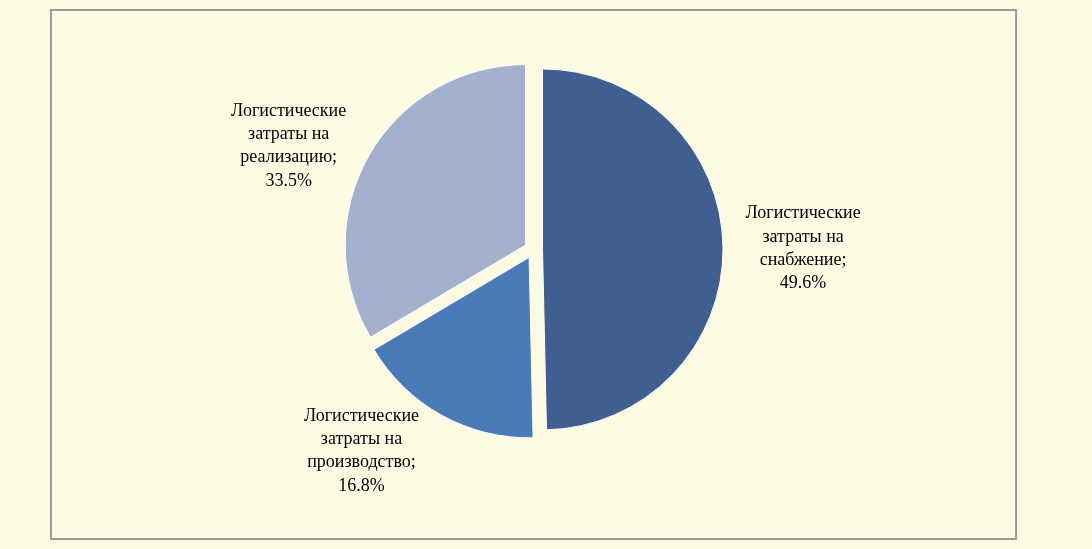 This screenshot has width=1092, height=549. Describe the element at coordinates (289, 144) in the screenshot. I see `slice-label: Логистические затраты на реализацию; 33.5%` at that location.